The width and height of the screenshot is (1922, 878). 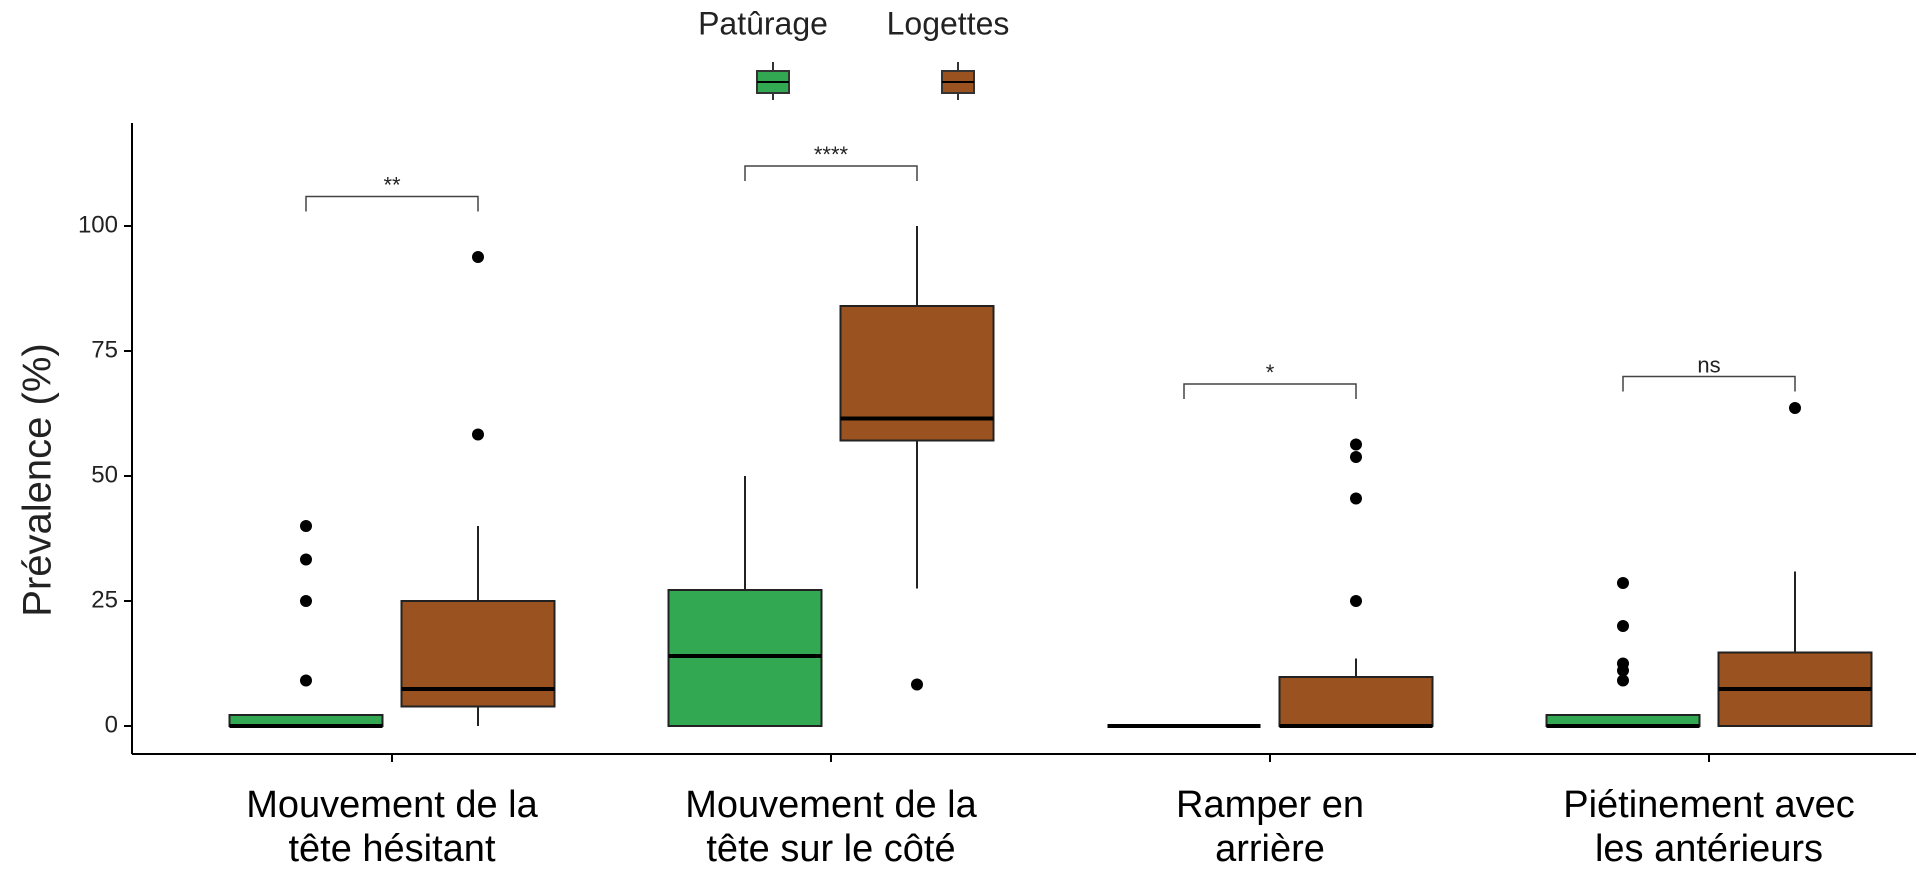 What do you see at coordinates (1709, 827) in the screenshot?
I see `x-tick-label: Piétinement avec les antérieurs` at bounding box center [1709, 827].